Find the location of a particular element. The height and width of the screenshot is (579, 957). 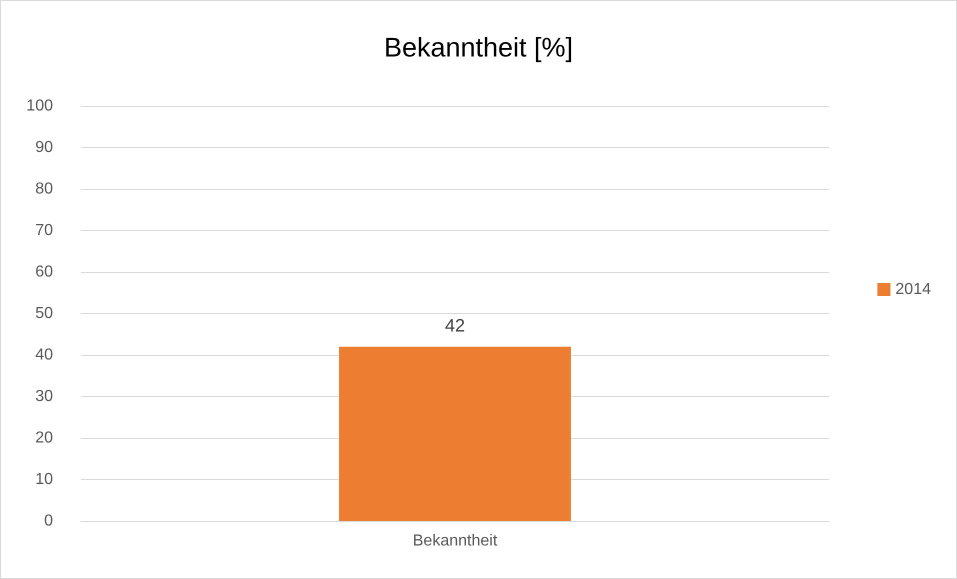

y-tick-label: 40 is located at coordinates (44, 355).